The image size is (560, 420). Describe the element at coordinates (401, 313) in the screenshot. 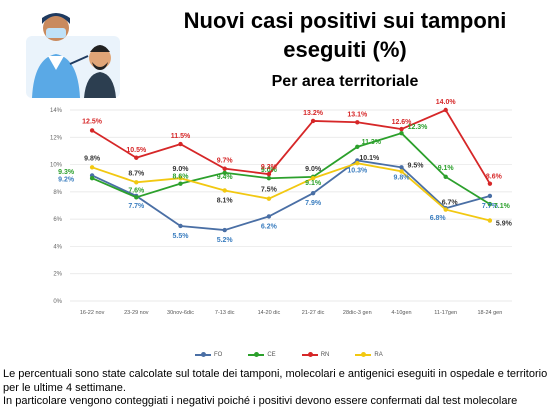

I see `x-tick-label: 4-10gen` at that location.